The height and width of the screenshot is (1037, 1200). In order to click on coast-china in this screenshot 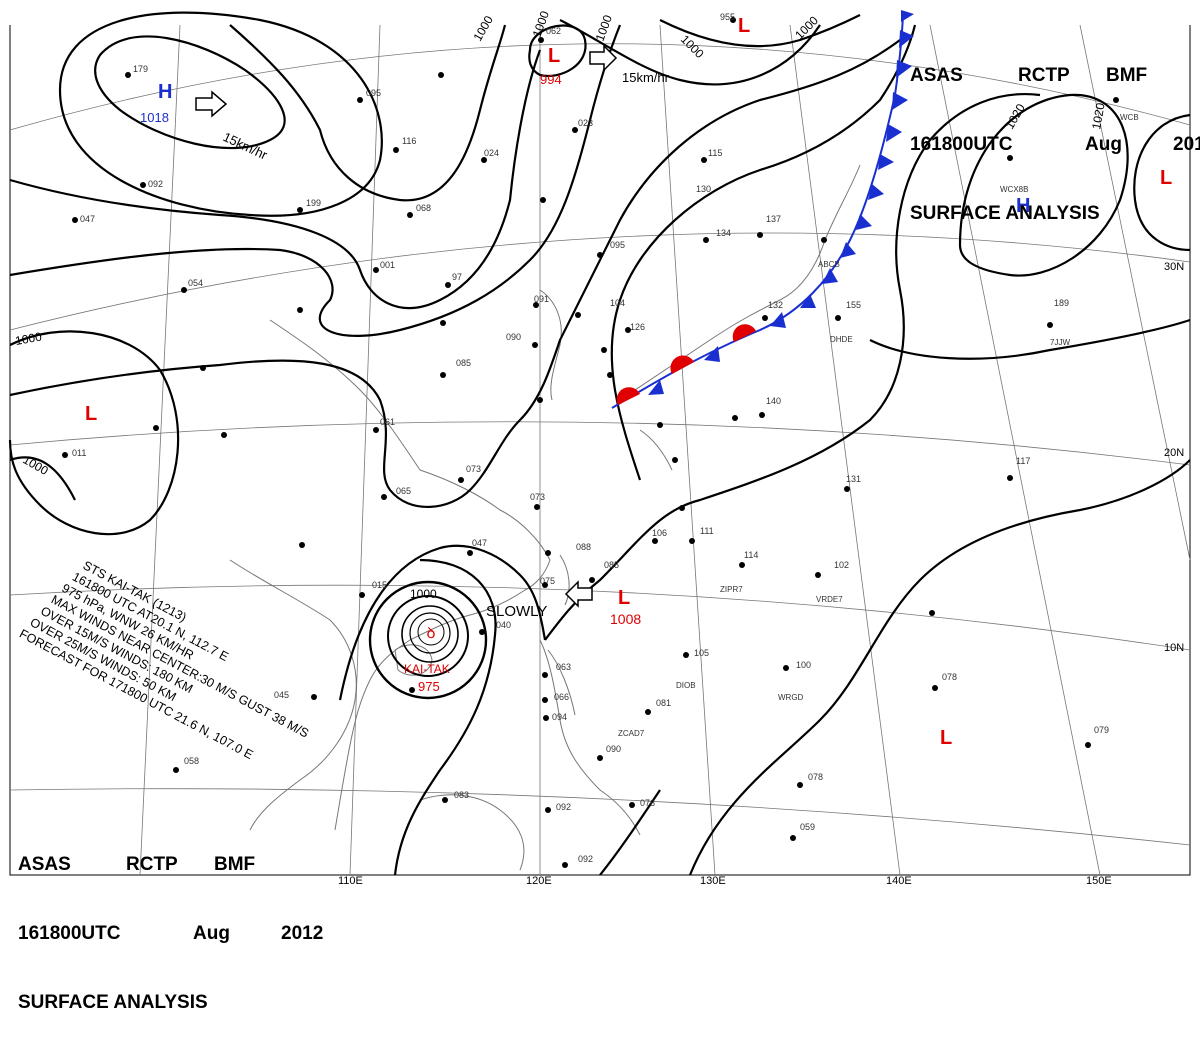, I will do `click(410, 575)`.